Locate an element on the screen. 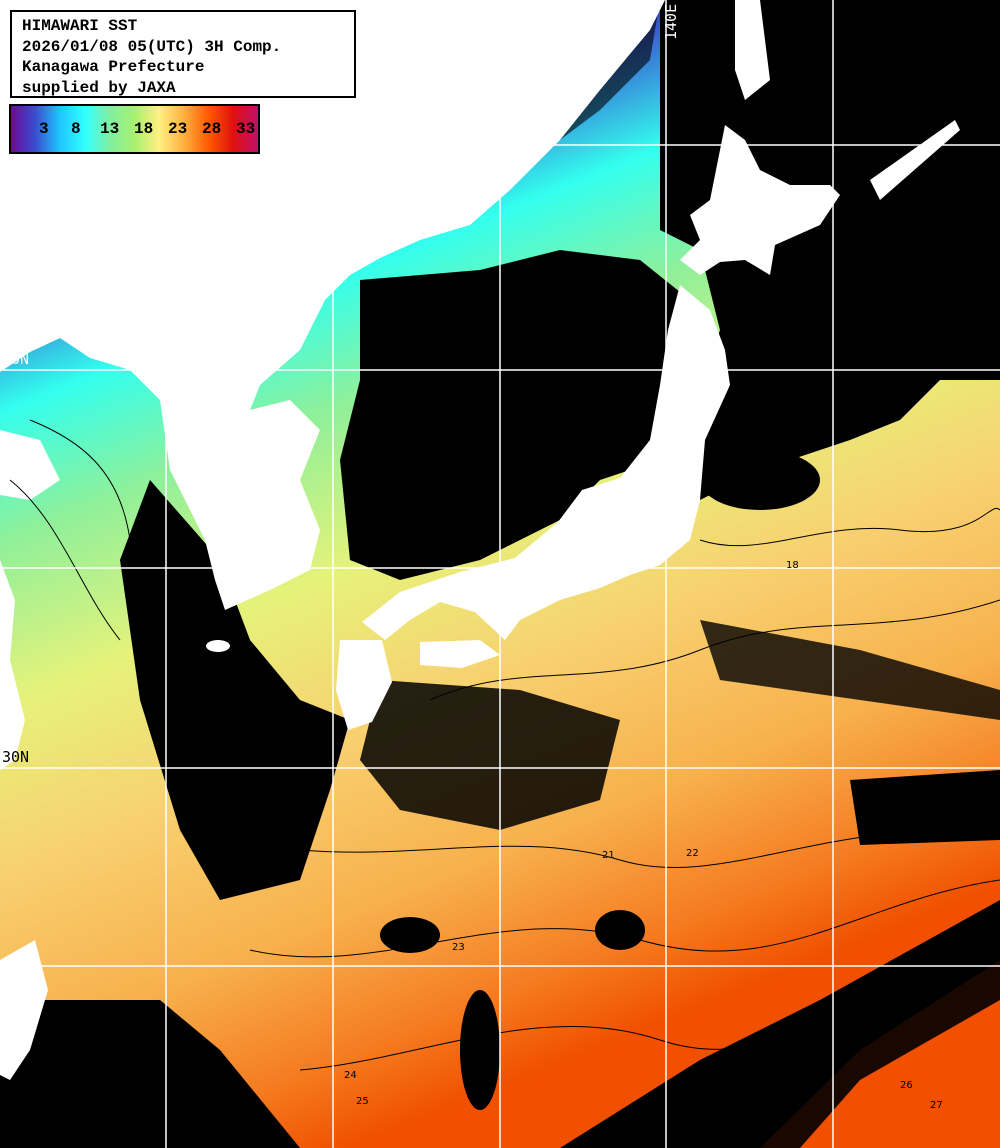 This screenshot has width=1000, height=1148. contour-label: 24 is located at coordinates (350, 1075).